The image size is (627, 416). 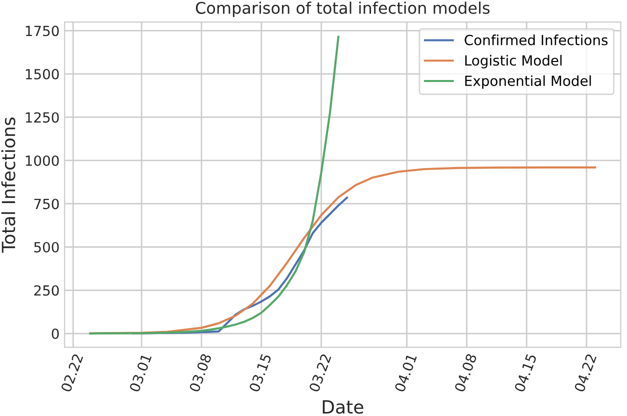 What do you see at coordinates (46, 290) in the screenshot?
I see `y-tick-label: 250` at bounding box center [46, 290].